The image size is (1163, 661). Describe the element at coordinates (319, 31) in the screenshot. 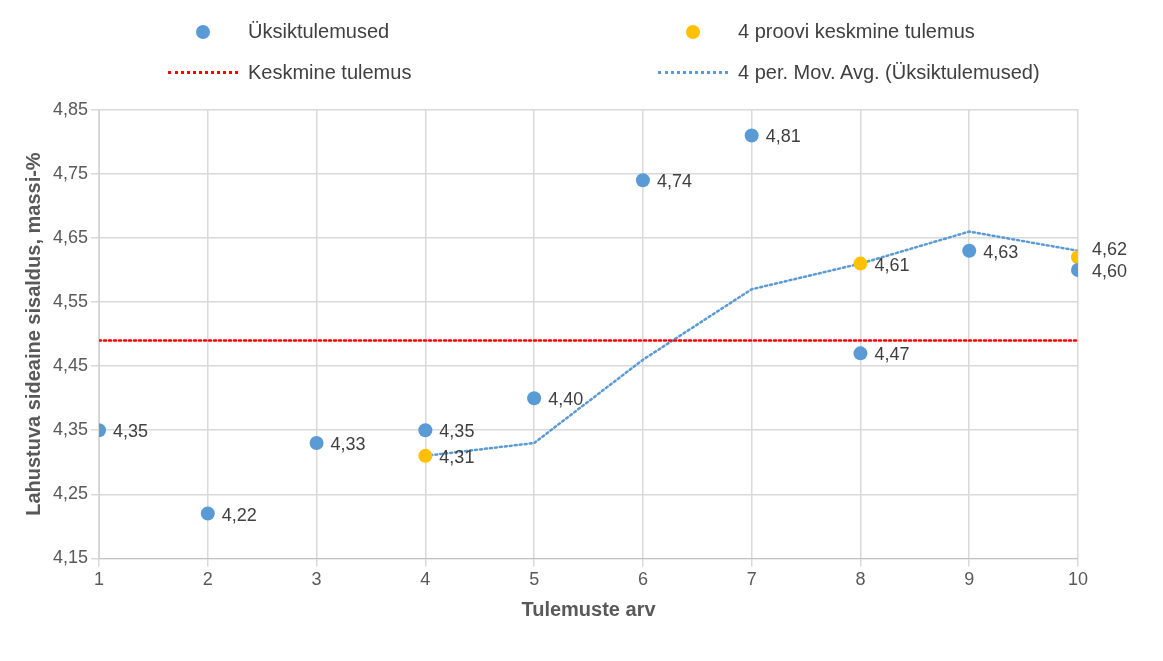

I see `legend-label: Üksiktulemused` at that location.